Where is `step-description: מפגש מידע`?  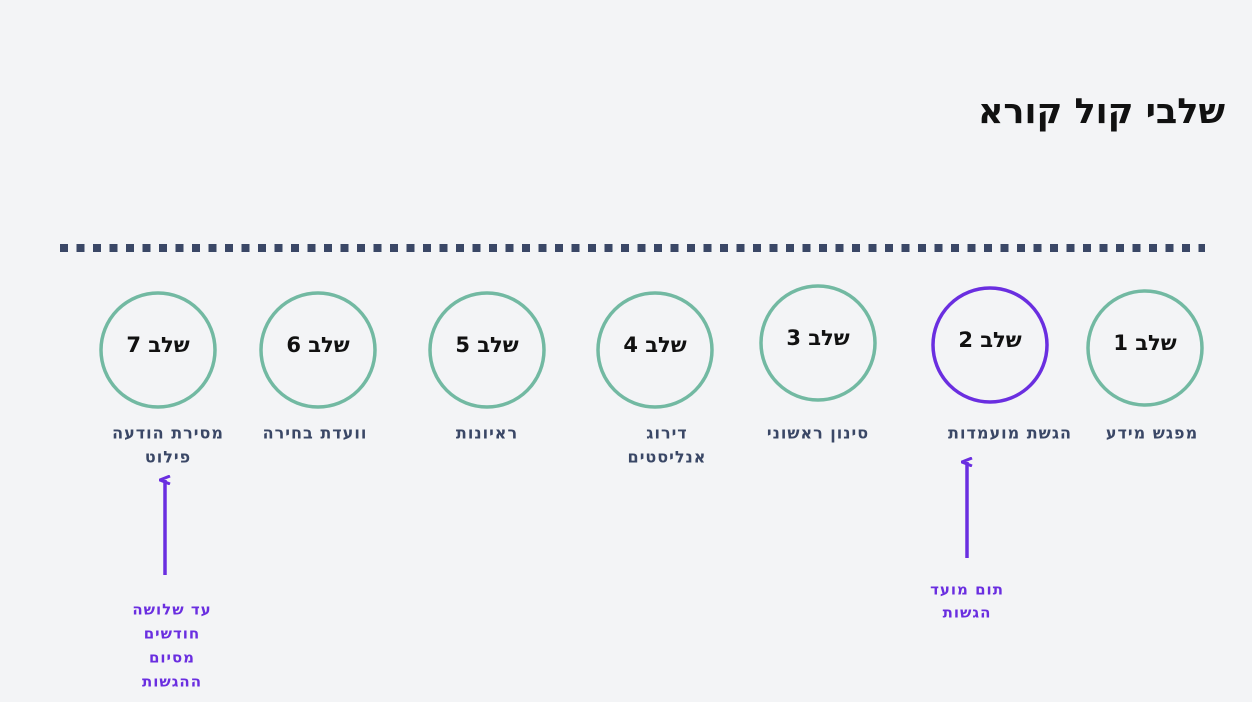 step-description: מפגש מידע is located at coordinates (1152, 433).